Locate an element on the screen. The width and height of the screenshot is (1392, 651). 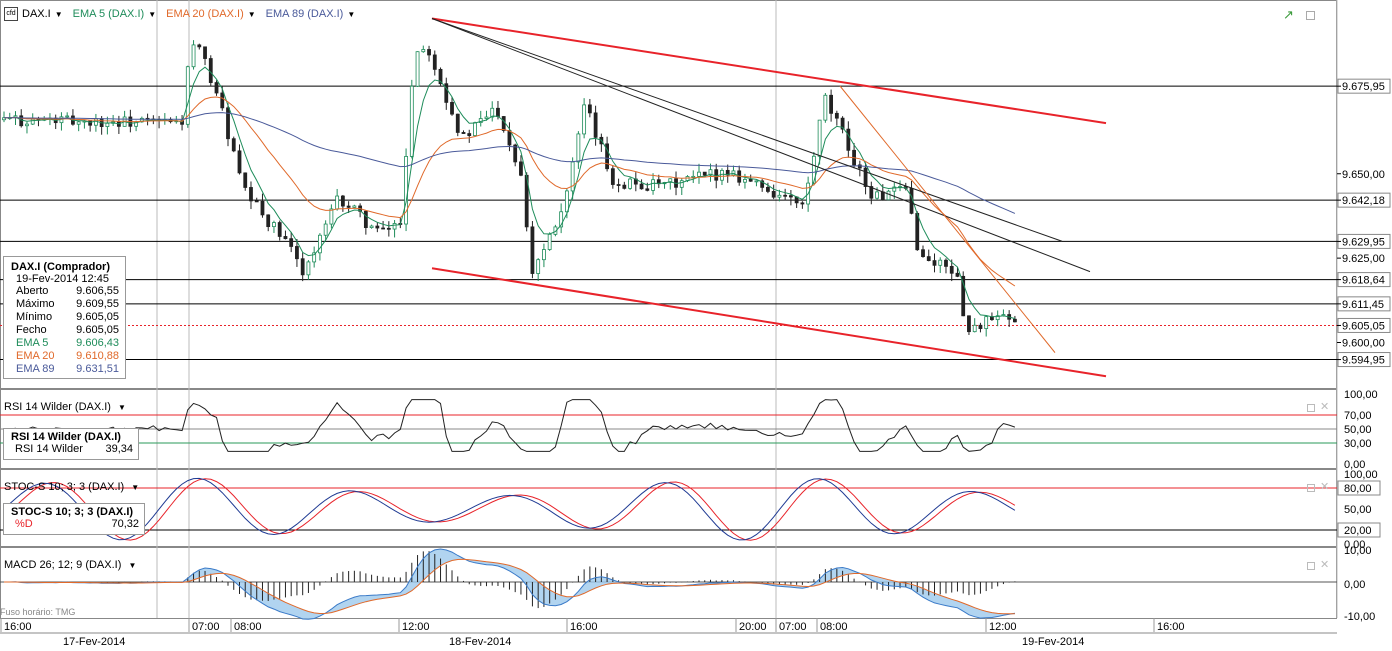
info-row-label: Aberto is located at coordinates (32, 291).